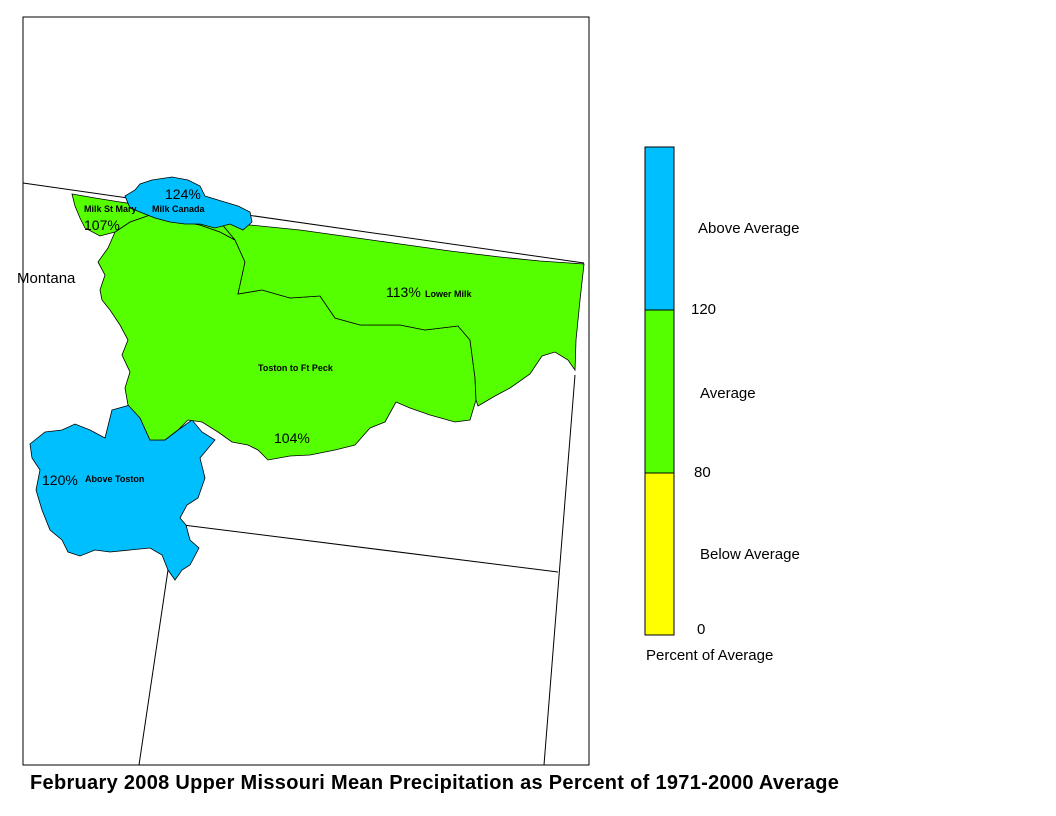  What do you see at coordinates (702, 472) in the screenshot?
I see `legend-break-80: 80` at bounding box center [702, 472].